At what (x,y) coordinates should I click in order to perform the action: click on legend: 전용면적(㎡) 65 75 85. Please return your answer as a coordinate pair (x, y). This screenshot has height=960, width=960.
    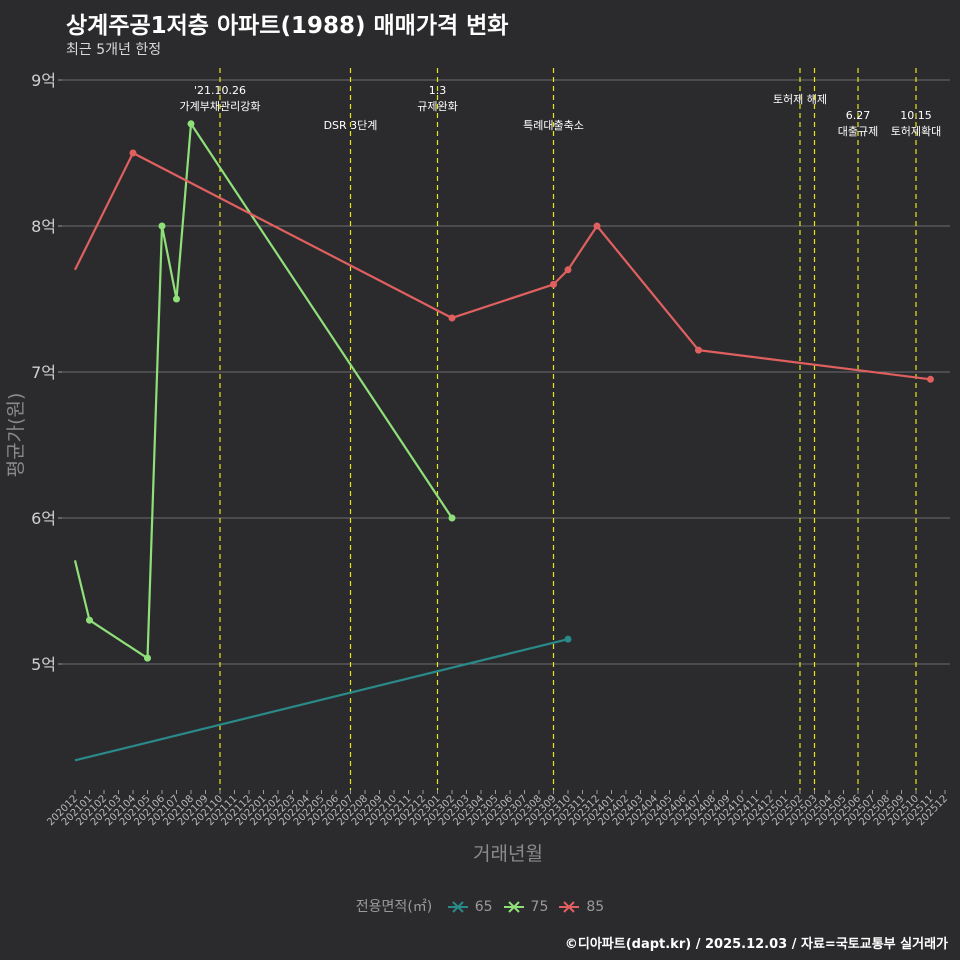
    Looking at the image, I should click on (480, 906).